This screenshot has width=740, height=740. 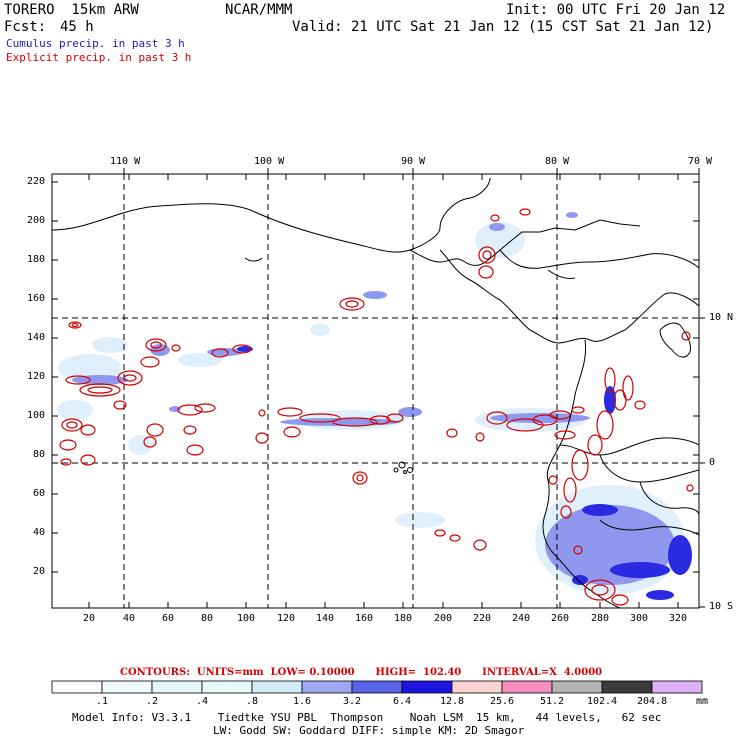 What do you see at coordinates (678, 618) in the screenshot?
I see `x-tick-label: 320` at bounding box center [678, 618].